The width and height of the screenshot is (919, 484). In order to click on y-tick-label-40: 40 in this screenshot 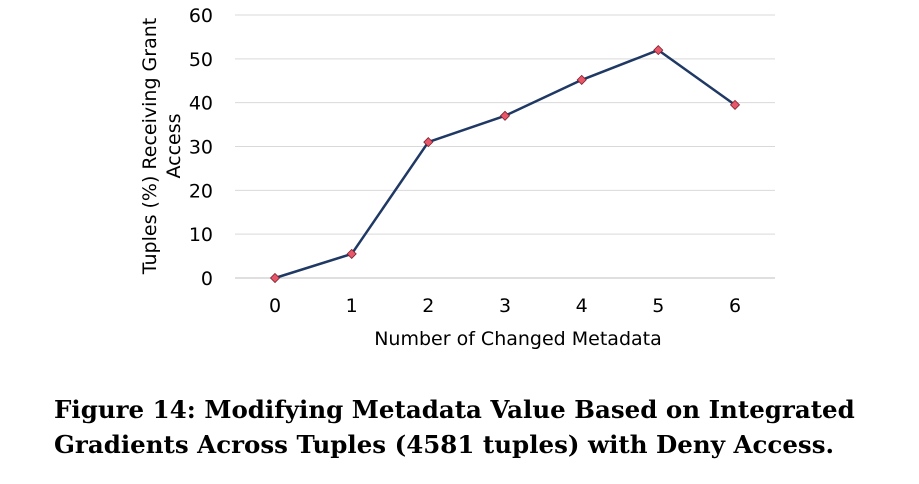, I will do `click(201, 104)`.